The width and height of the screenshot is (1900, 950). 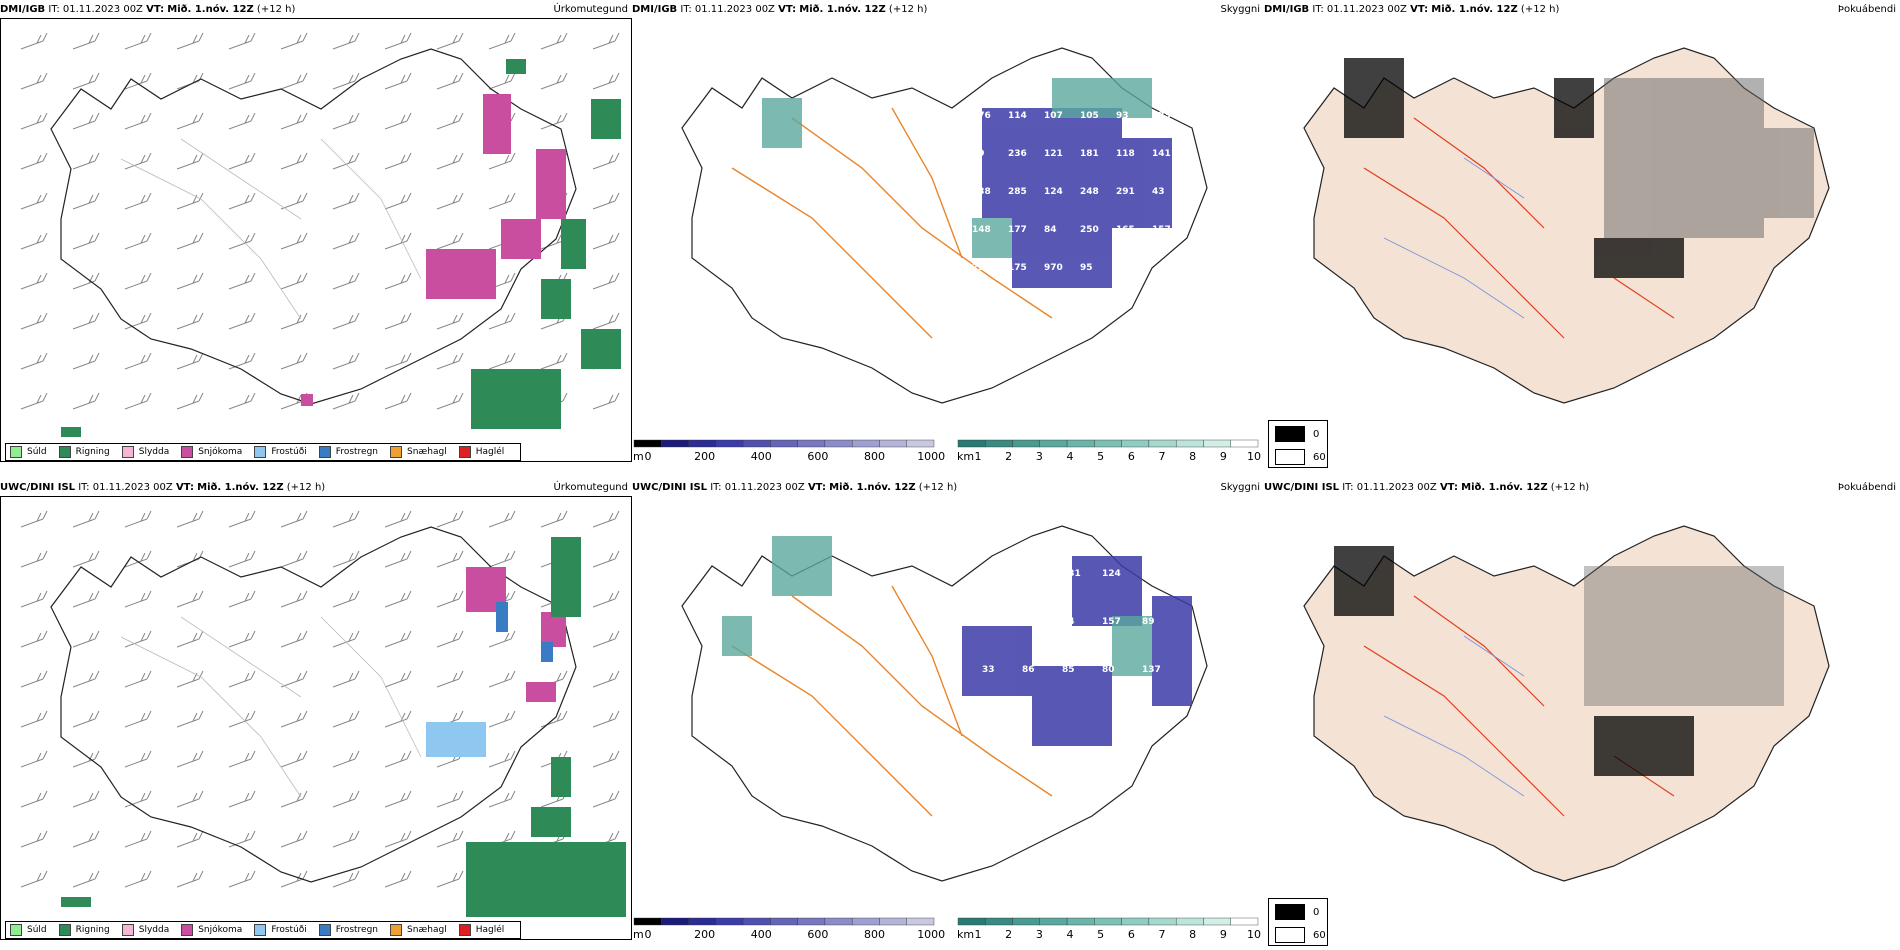 What do you see at coordinates (1017, 268) in the screenshot?
I see `map-value-label: 175` at bounding box center [1017, 268].